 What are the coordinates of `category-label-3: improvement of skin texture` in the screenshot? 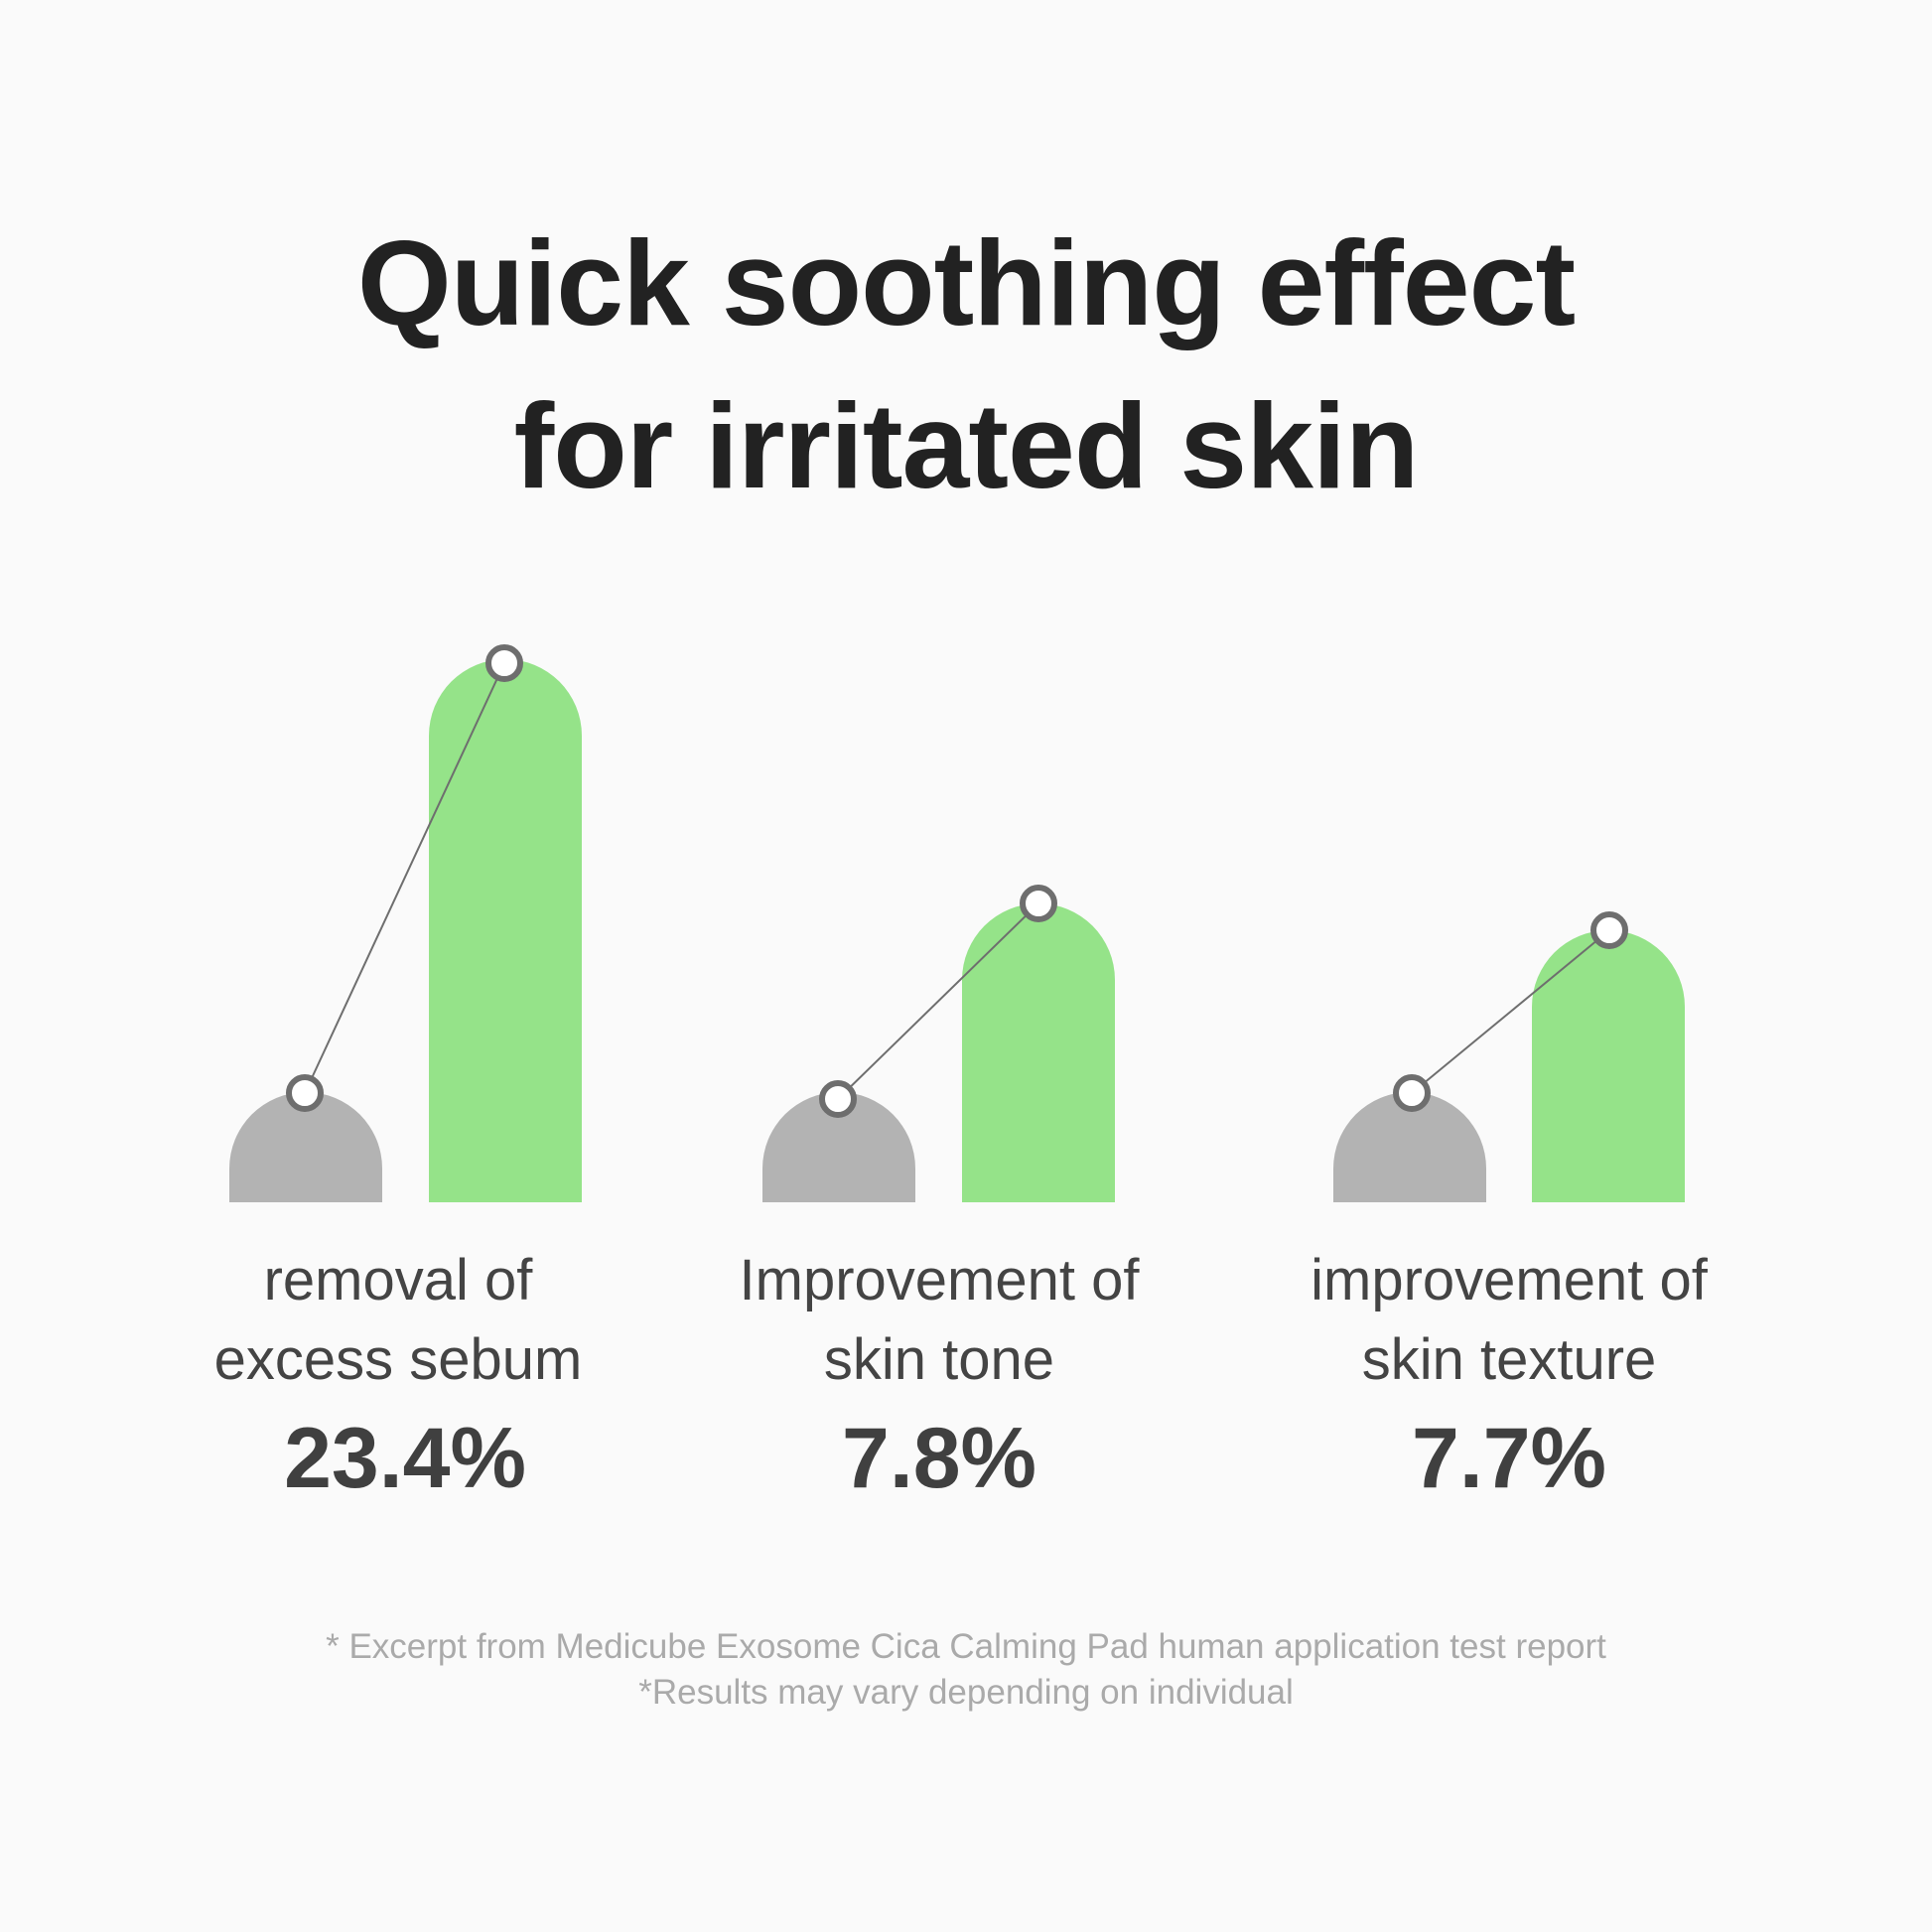 It's located at (1510, 1320).